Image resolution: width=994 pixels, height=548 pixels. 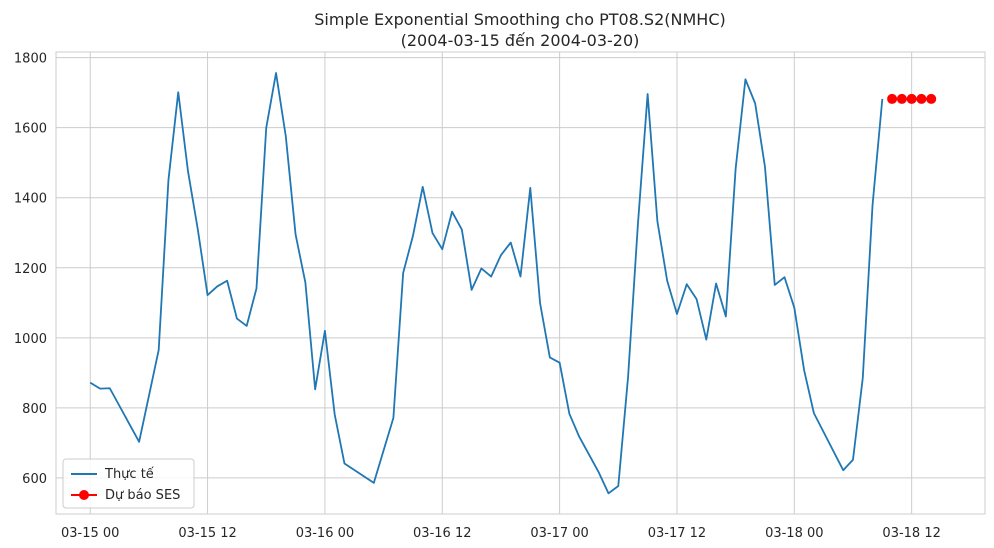 What do you see at coordinates (911, 533) in the screenshot?
I see `x-tick-label: 03-18 12` at bounding box center [911, 533].